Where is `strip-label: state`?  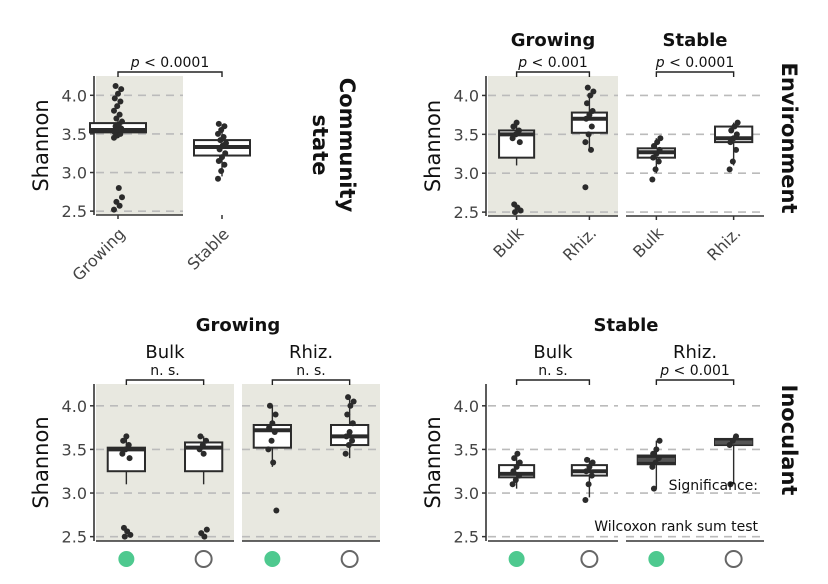 strip-label: state is located at coordinates (320, 145).